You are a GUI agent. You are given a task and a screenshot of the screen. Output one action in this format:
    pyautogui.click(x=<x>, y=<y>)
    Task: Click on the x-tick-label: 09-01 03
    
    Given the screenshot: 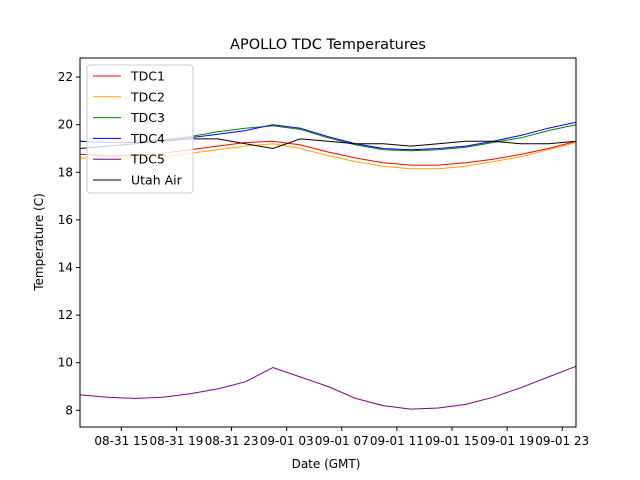 What is the action you would take?
    pyautogui.click(x=287, y=441)
    